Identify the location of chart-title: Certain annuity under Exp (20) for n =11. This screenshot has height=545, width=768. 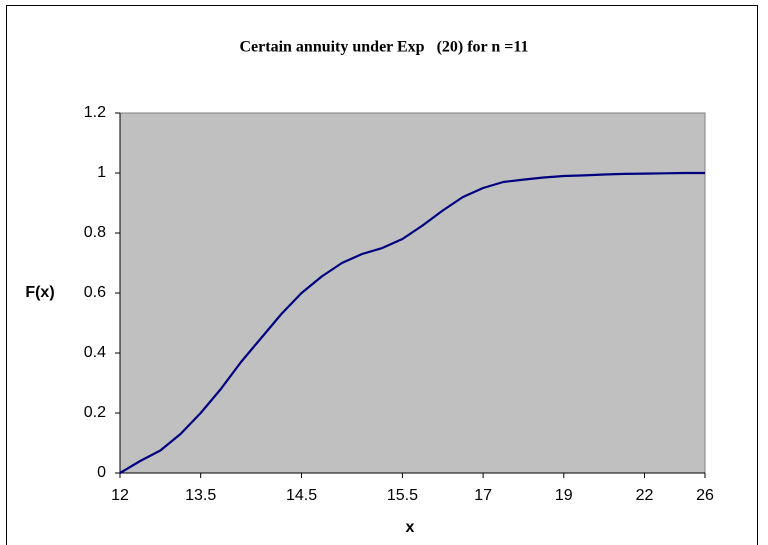
(383, 47).